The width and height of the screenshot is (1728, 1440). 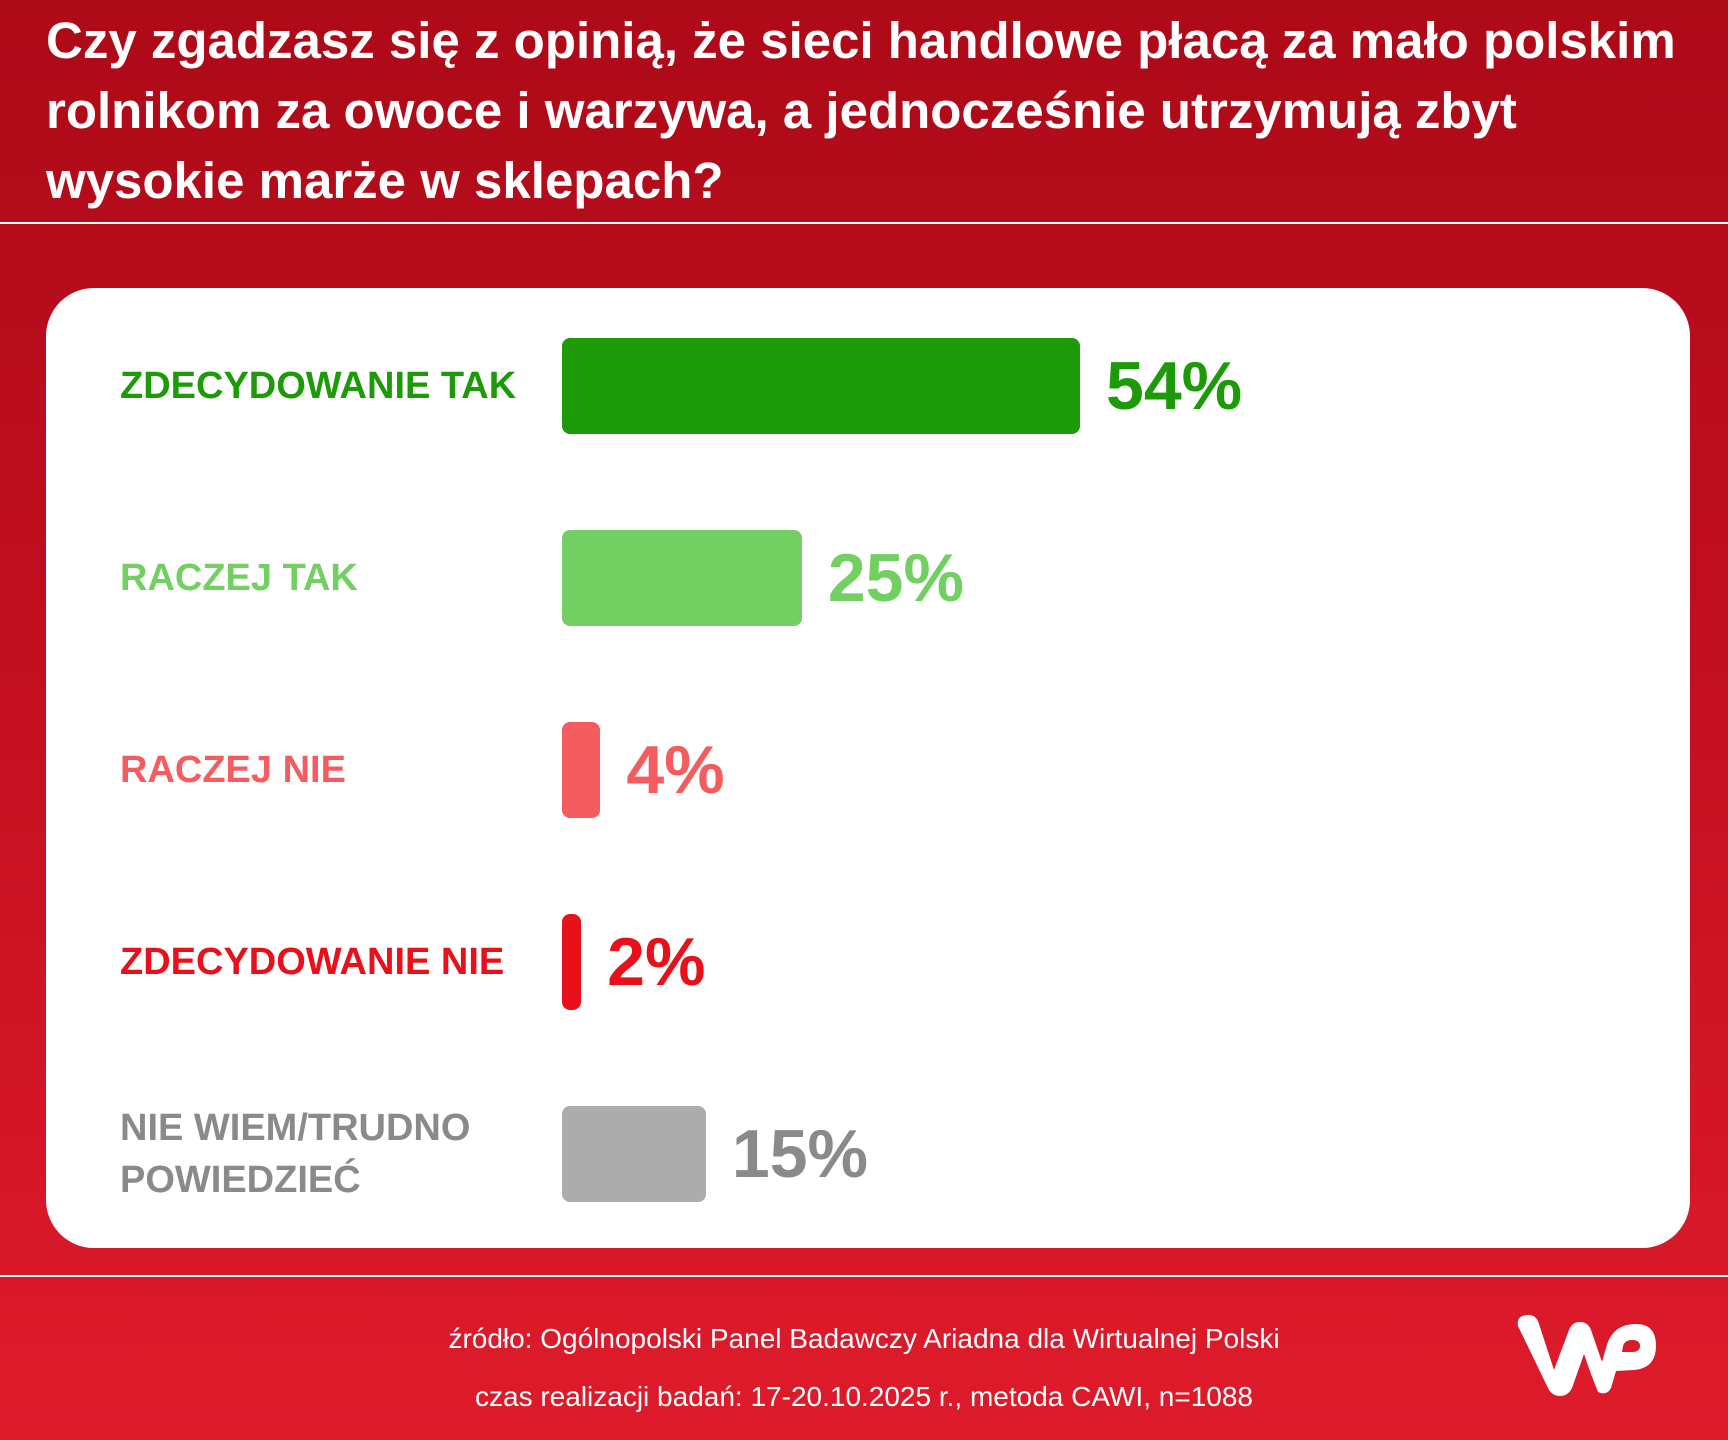 What do you see at coordinates (864, 1276) in the screenshot?
I see `footer-divider` at bounding box center [864, 1276].